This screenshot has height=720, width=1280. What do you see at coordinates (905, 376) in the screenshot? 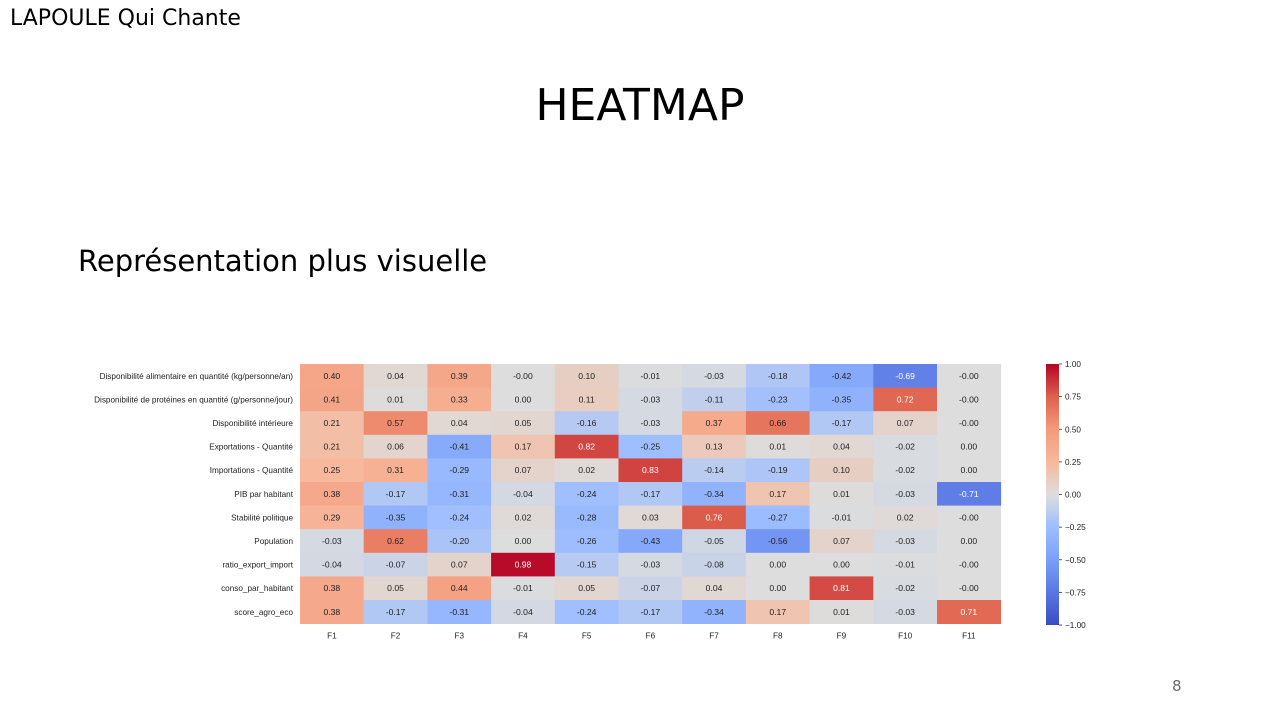
I see `heatmap-cell-r1-c10` at bounding box center [905, 376].